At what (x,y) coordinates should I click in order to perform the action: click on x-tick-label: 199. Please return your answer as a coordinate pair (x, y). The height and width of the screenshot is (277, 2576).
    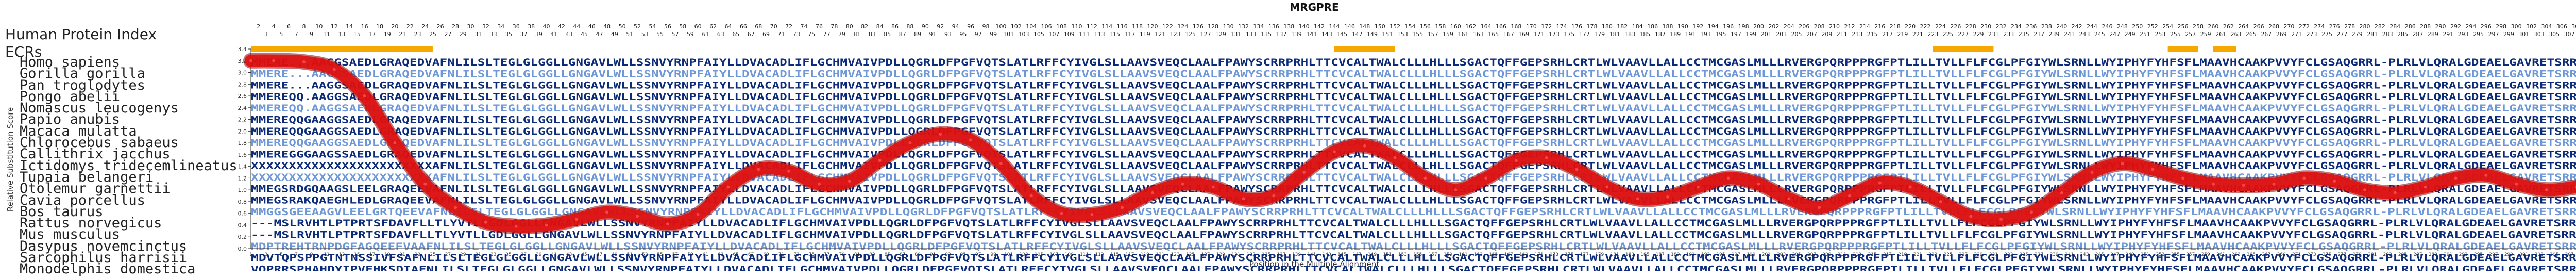
    Looking at the image, I should click on (1751, 254).